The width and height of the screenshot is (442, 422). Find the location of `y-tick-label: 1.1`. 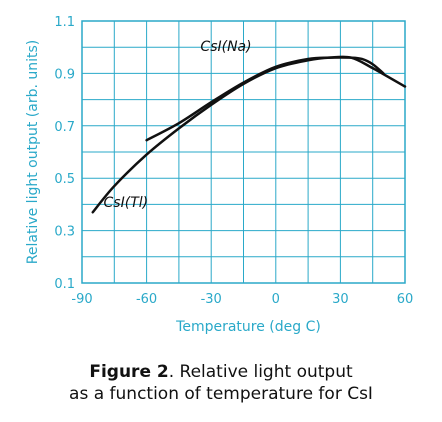

y-tick-label: 1.1 is located at coordinates (64, 22).